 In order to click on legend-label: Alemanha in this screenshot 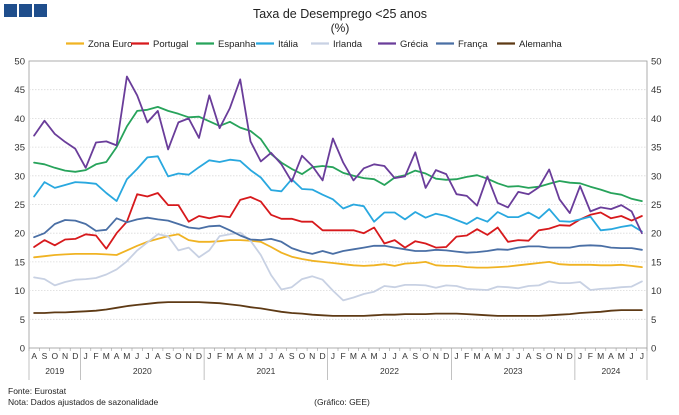, I will do `click(540, 44)`.